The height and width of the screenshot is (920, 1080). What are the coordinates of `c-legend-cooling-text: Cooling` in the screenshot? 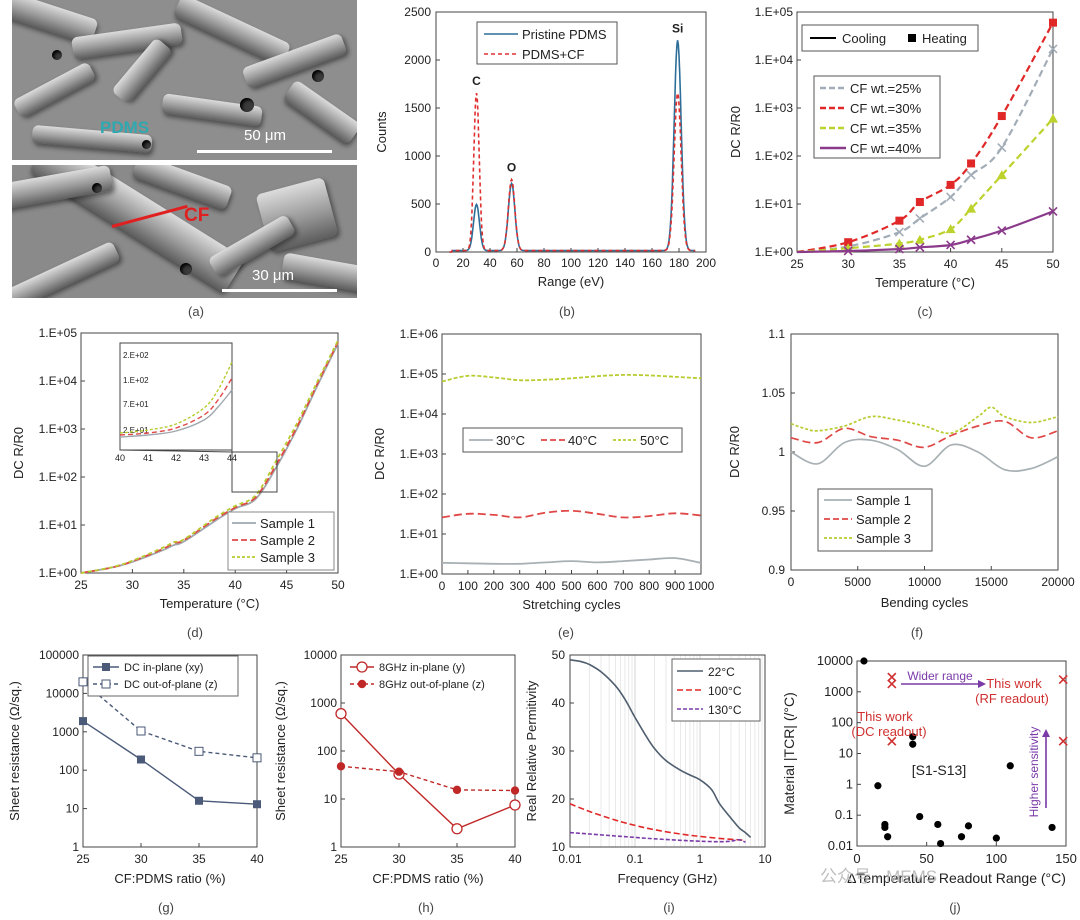 It's located at (864, 38).